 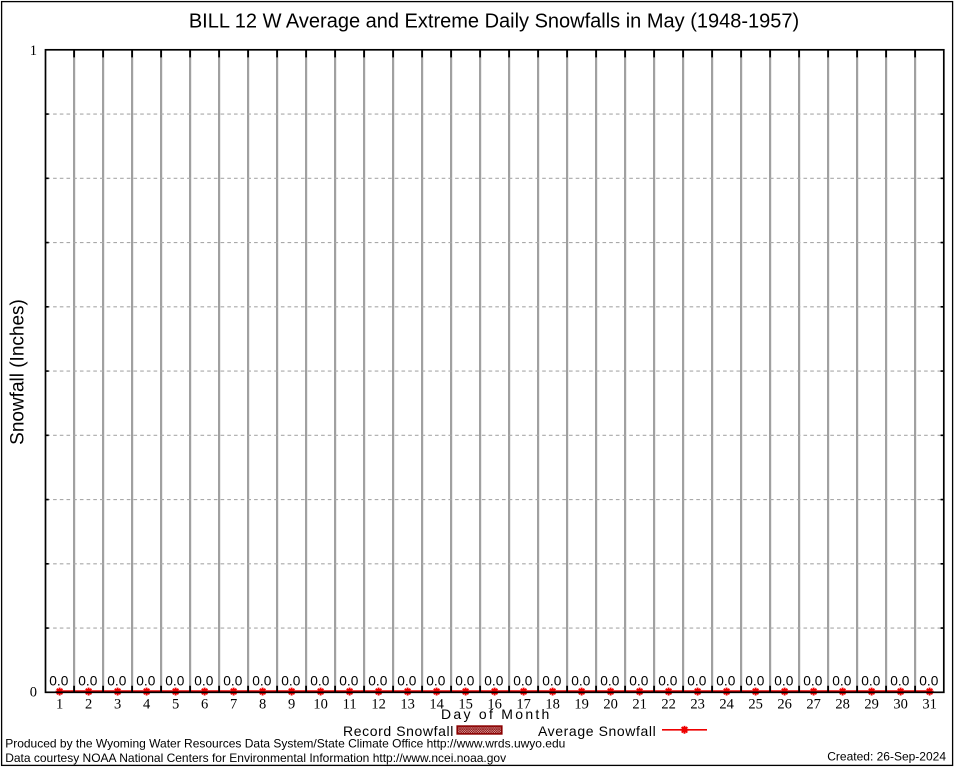 I want to click on svg-text: 0, so click(x=33, y=693).